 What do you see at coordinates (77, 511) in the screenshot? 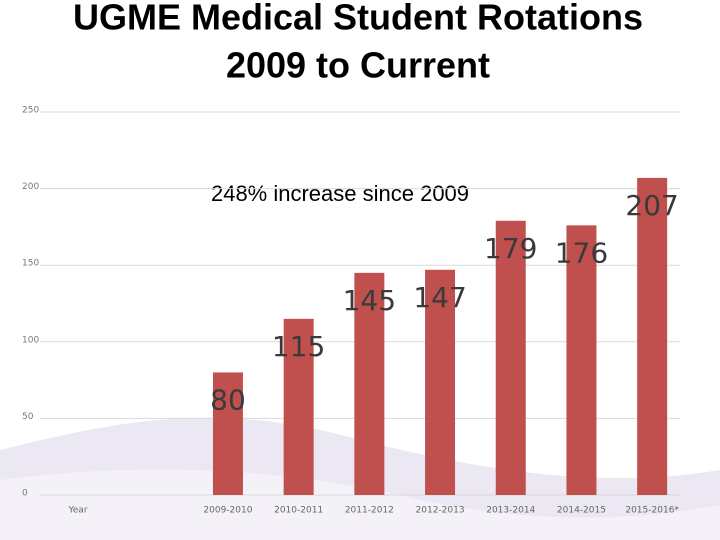
I see `x-axis-label: Year` at bounding box center [77, 511].